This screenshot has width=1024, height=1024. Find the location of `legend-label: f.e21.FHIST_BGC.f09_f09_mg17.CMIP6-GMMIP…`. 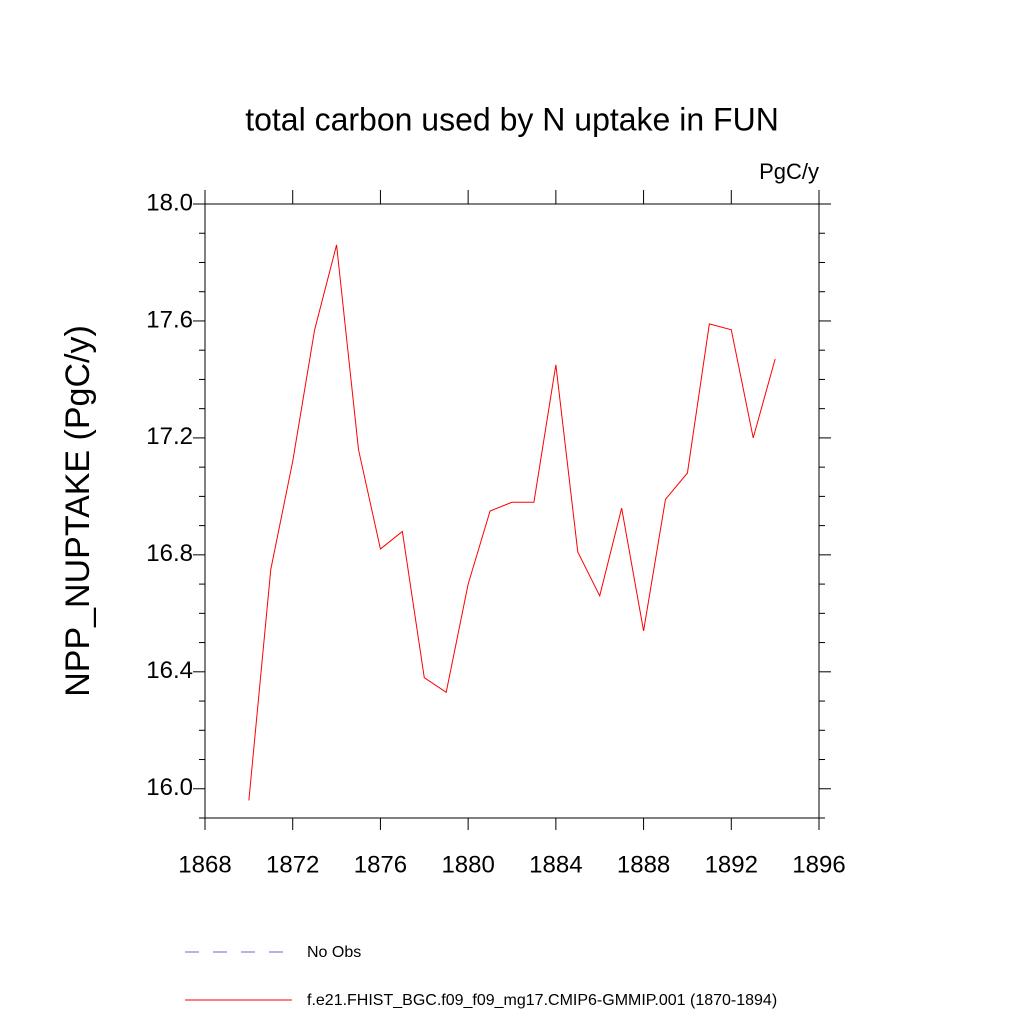

legend-label: f.e21.FHIST_BGC.f09_f09_mg17.CMIP6-GMMIP… is located at coordinates (542, 1000).